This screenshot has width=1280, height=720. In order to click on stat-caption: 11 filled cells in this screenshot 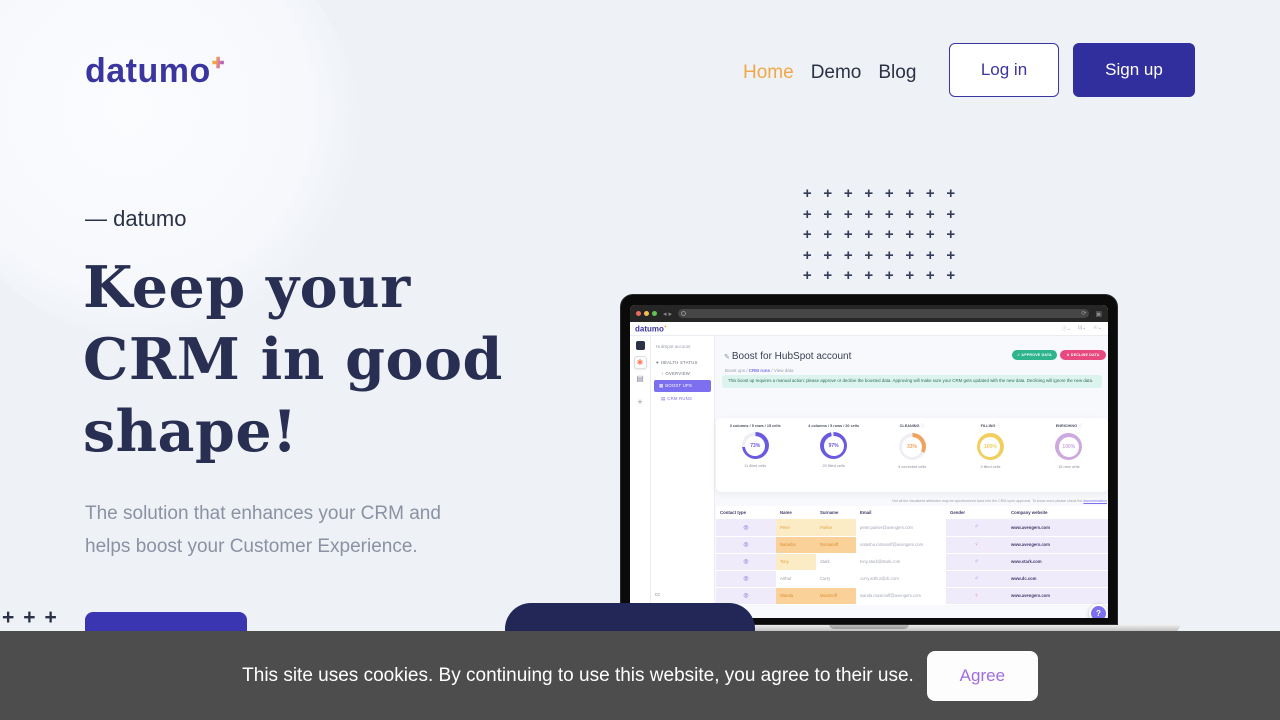, I will do `click(755, 465)`.